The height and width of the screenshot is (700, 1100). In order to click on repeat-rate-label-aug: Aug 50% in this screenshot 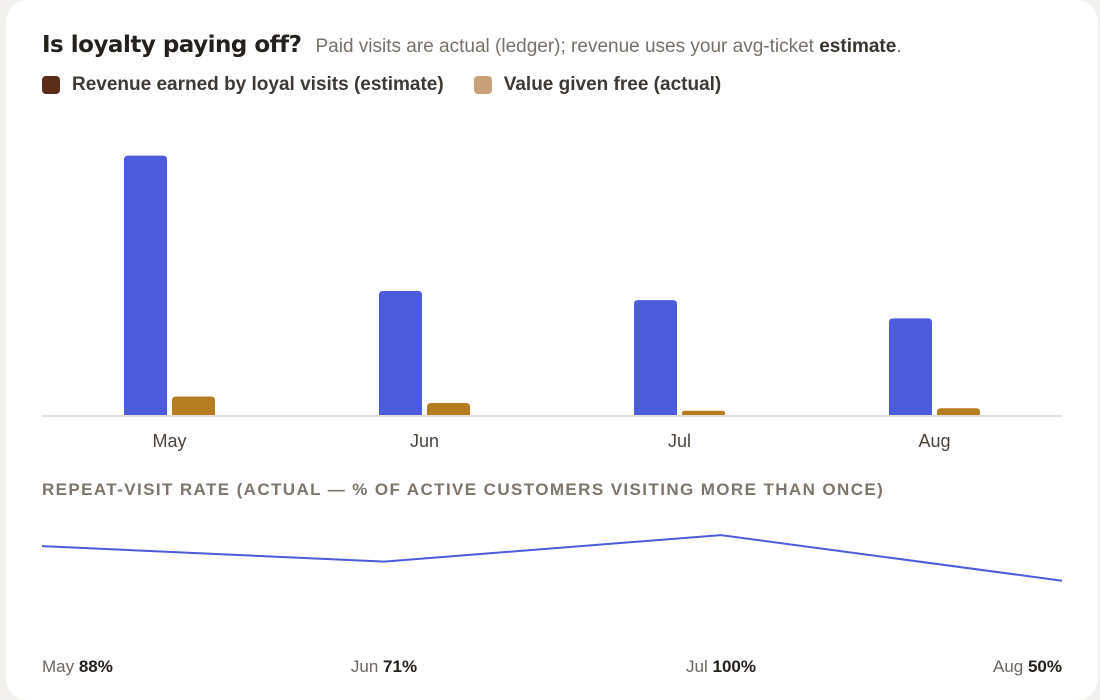, I will do `click(1027, 667)`.